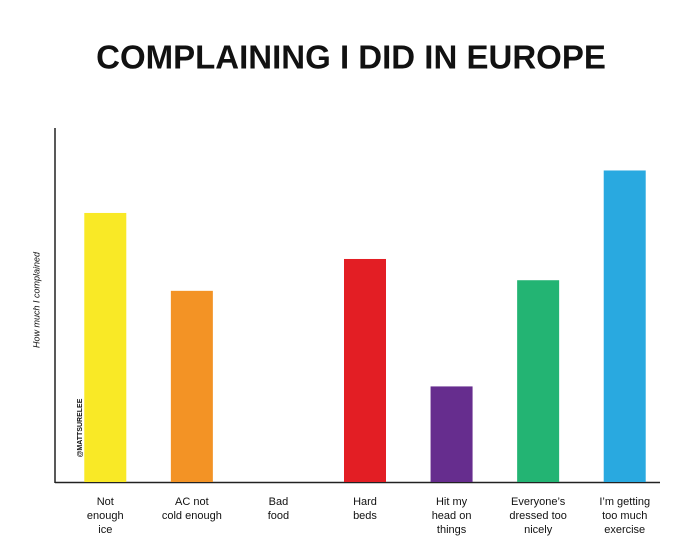 Image resolution: width=700 pixels, height=560 pixels. Describe the element at coordinates (80, 427) in the screenshot. I see `watermark: @MATTSURELEE` at that location.